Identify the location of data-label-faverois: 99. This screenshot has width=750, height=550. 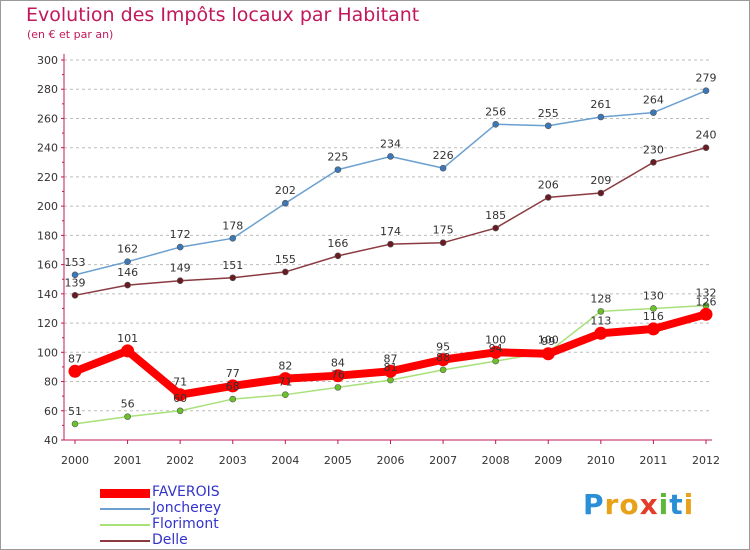
(548, 341).